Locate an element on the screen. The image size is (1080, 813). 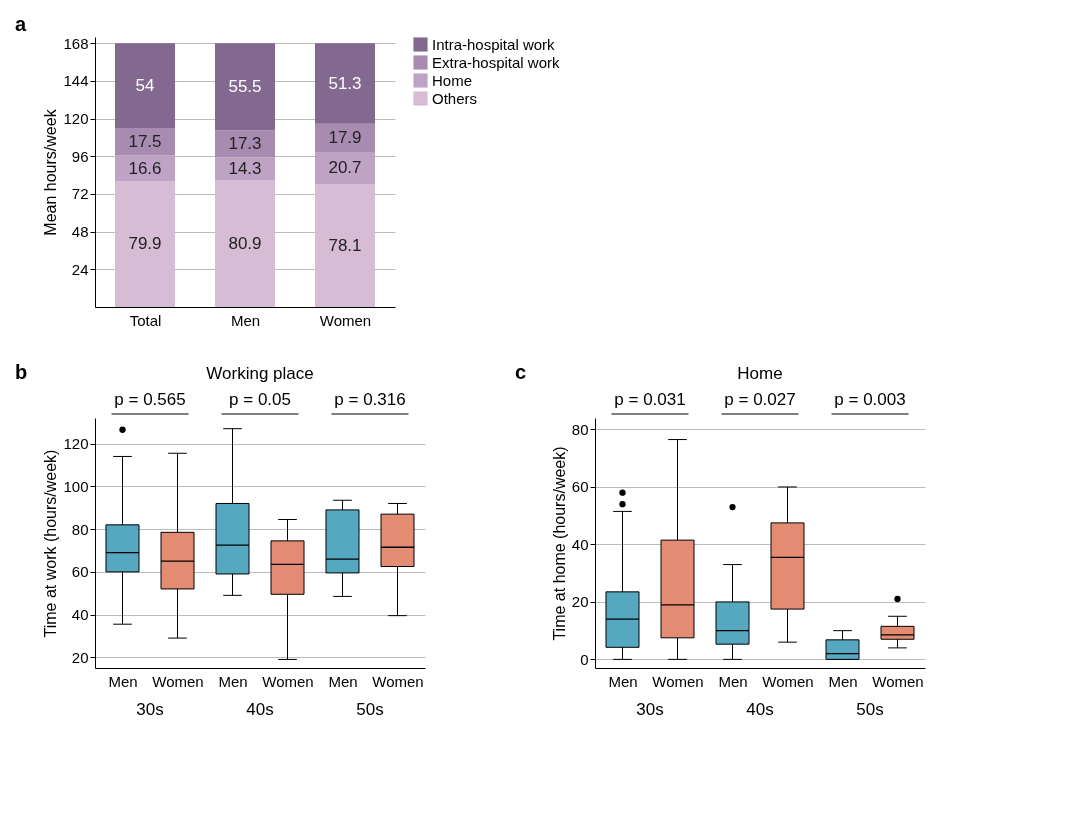
legend-label: Home is located at coordinates (452, 80).